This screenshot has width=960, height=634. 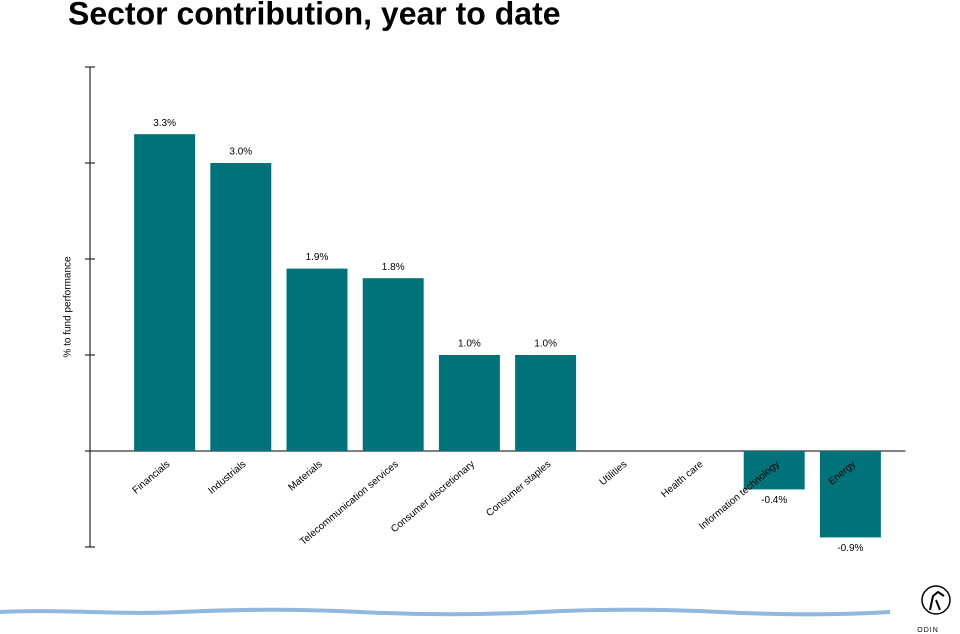 I want to click on x-tick-label: Utilities, so click(x=614, y=473).